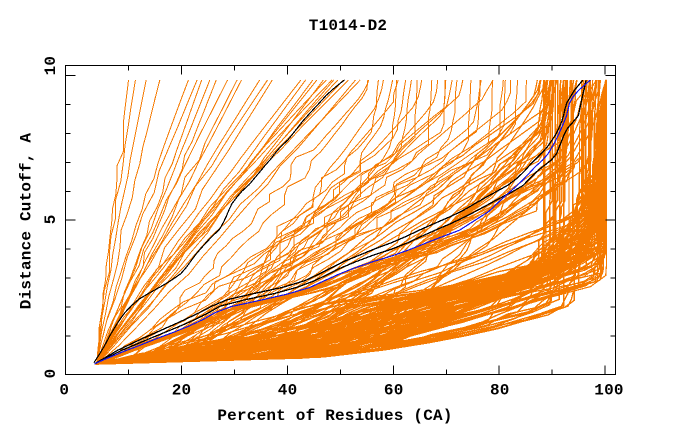 The height and width of the screenshot is (440, 680). Describe the element at coordinates (182, 391) in the screenshot. I see `svg-text: 20` at that location.